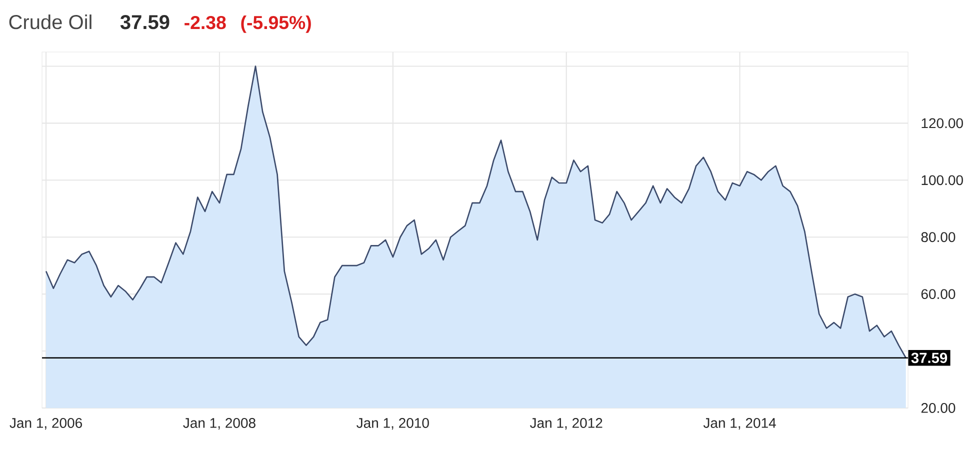 Image resolution: width=978 pixels, height=473 pixels. What do you see at coordinates (205, 23) in the screenshot?
I see `text: -2.38` at bounding box center [205, 23].